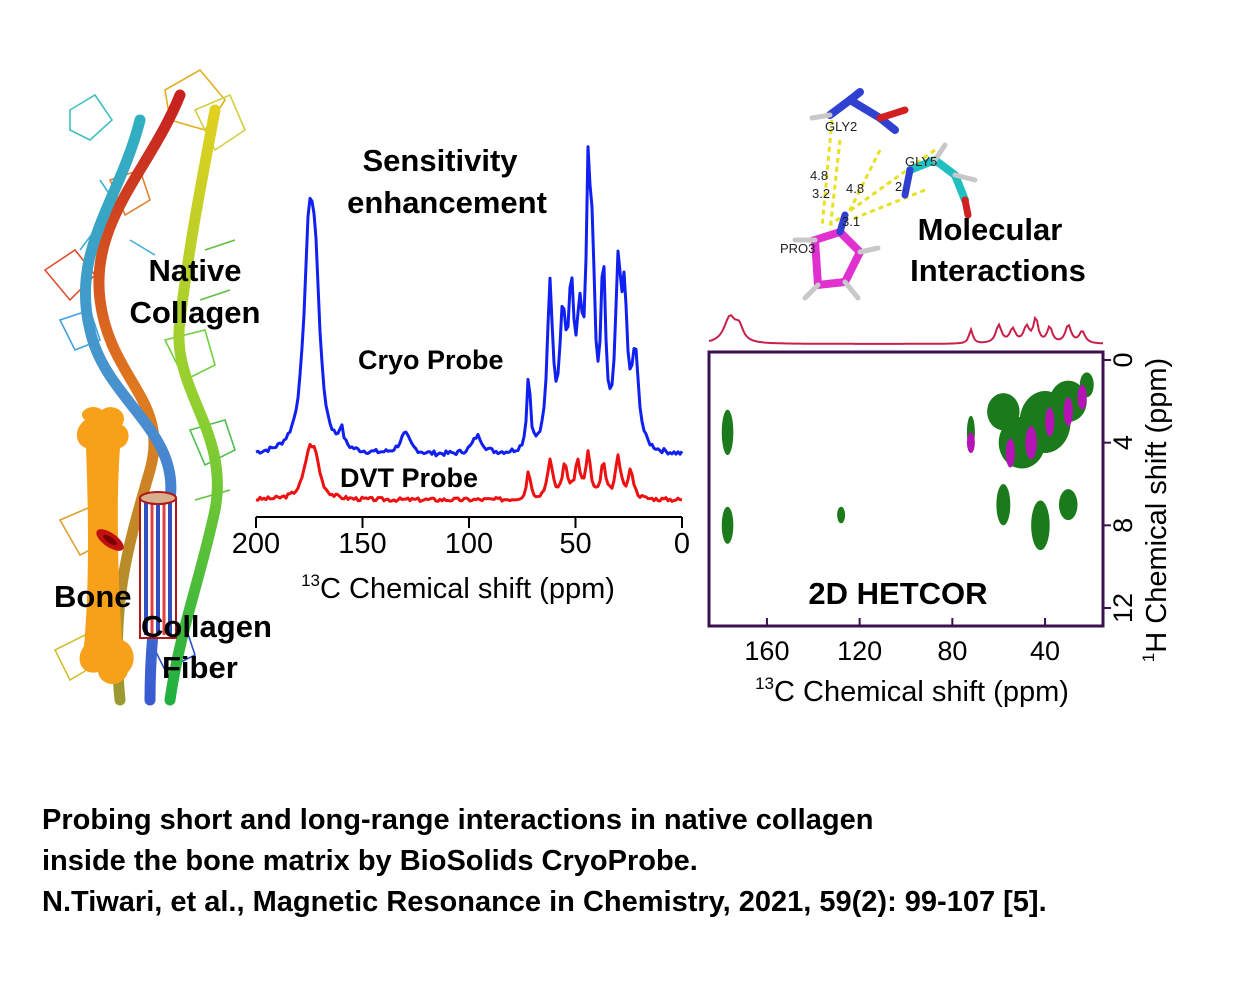 This screenshot has height=1006, width=1238. I want to click on native-collagen-label-2: Collagen, so click(195, 312).